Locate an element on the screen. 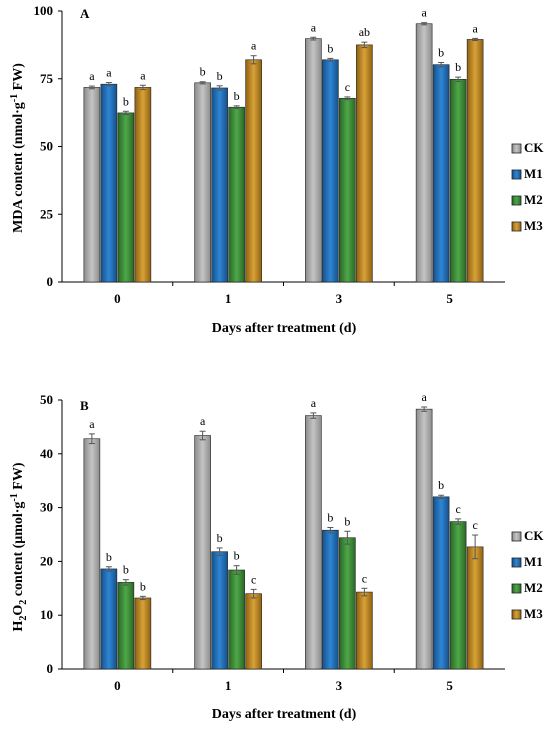  y-tick-label: 50 is located at coordinates (46, 399).